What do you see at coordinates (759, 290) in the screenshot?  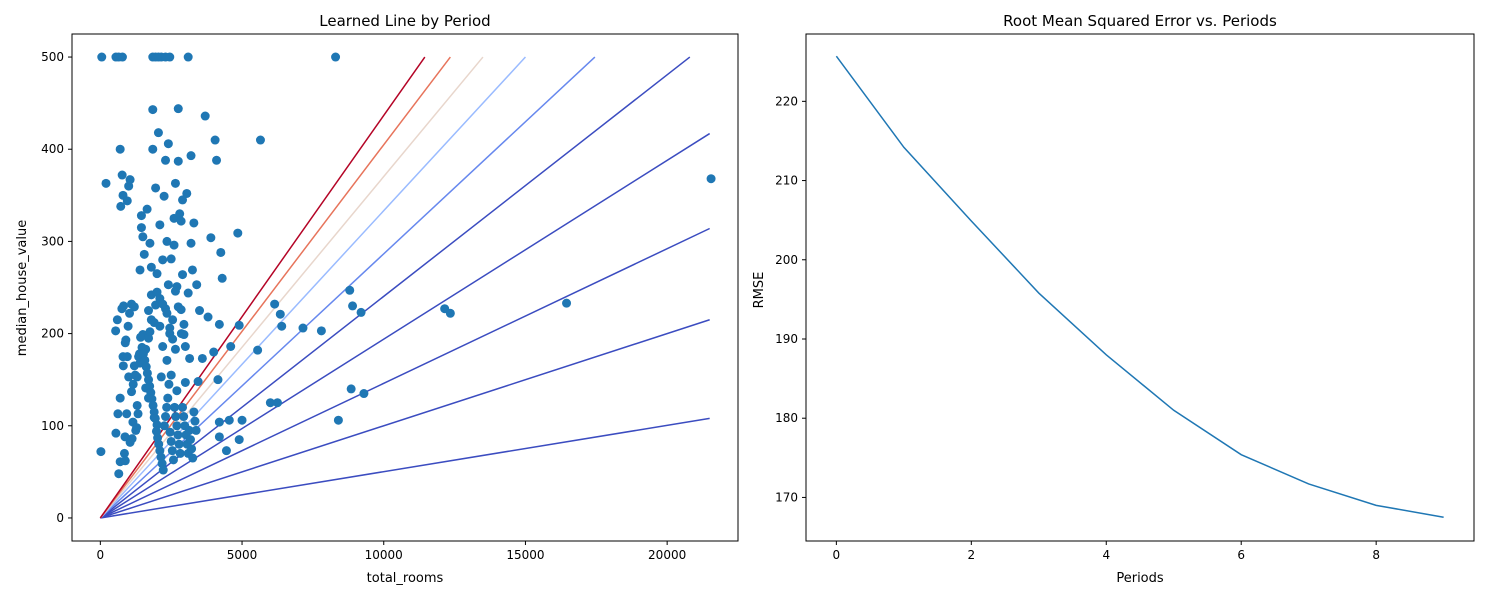 I see `rmse-y-axis-label: RMSE` at bounding box center [759, 290].